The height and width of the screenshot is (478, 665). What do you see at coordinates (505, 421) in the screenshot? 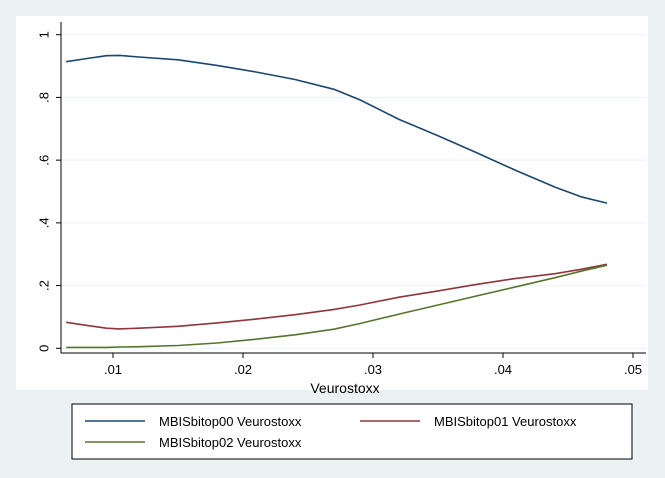
I see `legend-label: MBISbitop01 Veurostoxx` at bounding box center [505, 421].